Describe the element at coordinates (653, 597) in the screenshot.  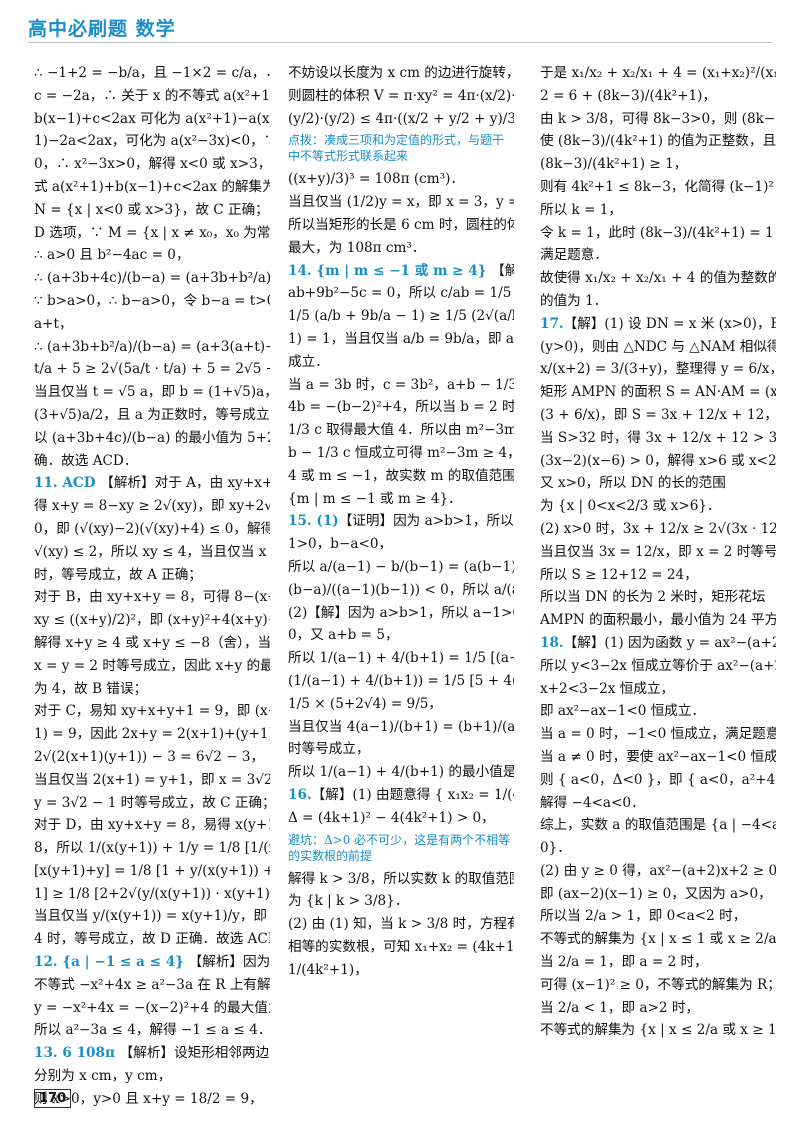
I see `text-line: 所以当 DN 的长为 2 米时，矩形花坛` at that location.